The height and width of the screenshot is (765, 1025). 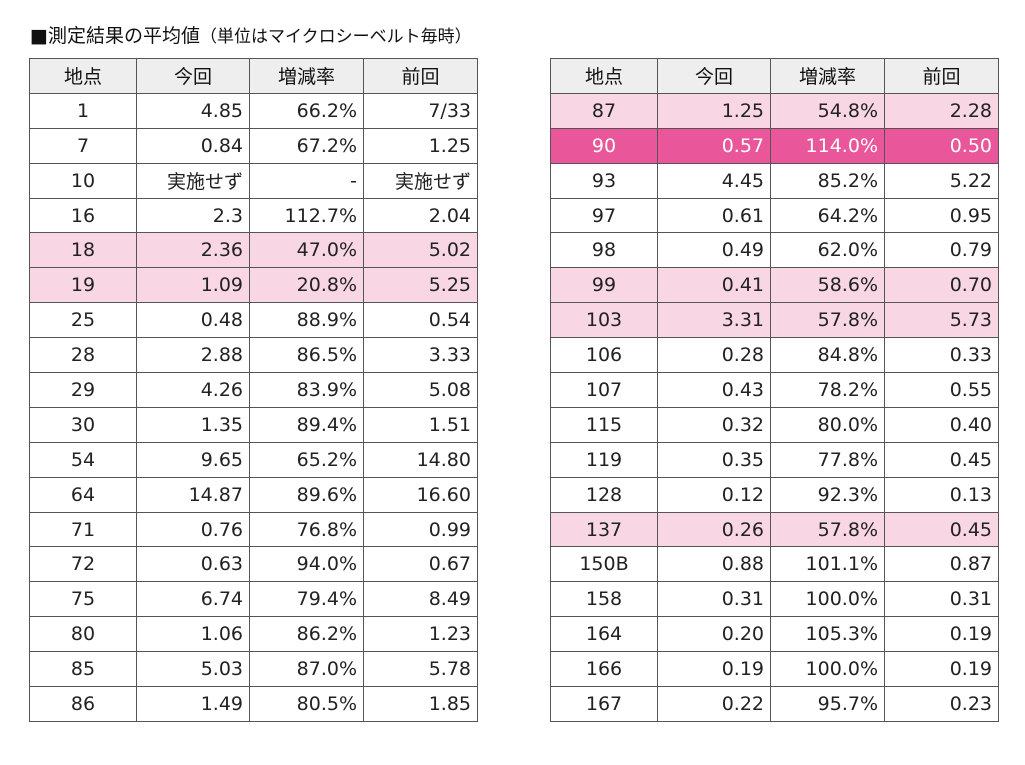 I want to click on cell-previous: 0.54, so click(x=420, y=320).